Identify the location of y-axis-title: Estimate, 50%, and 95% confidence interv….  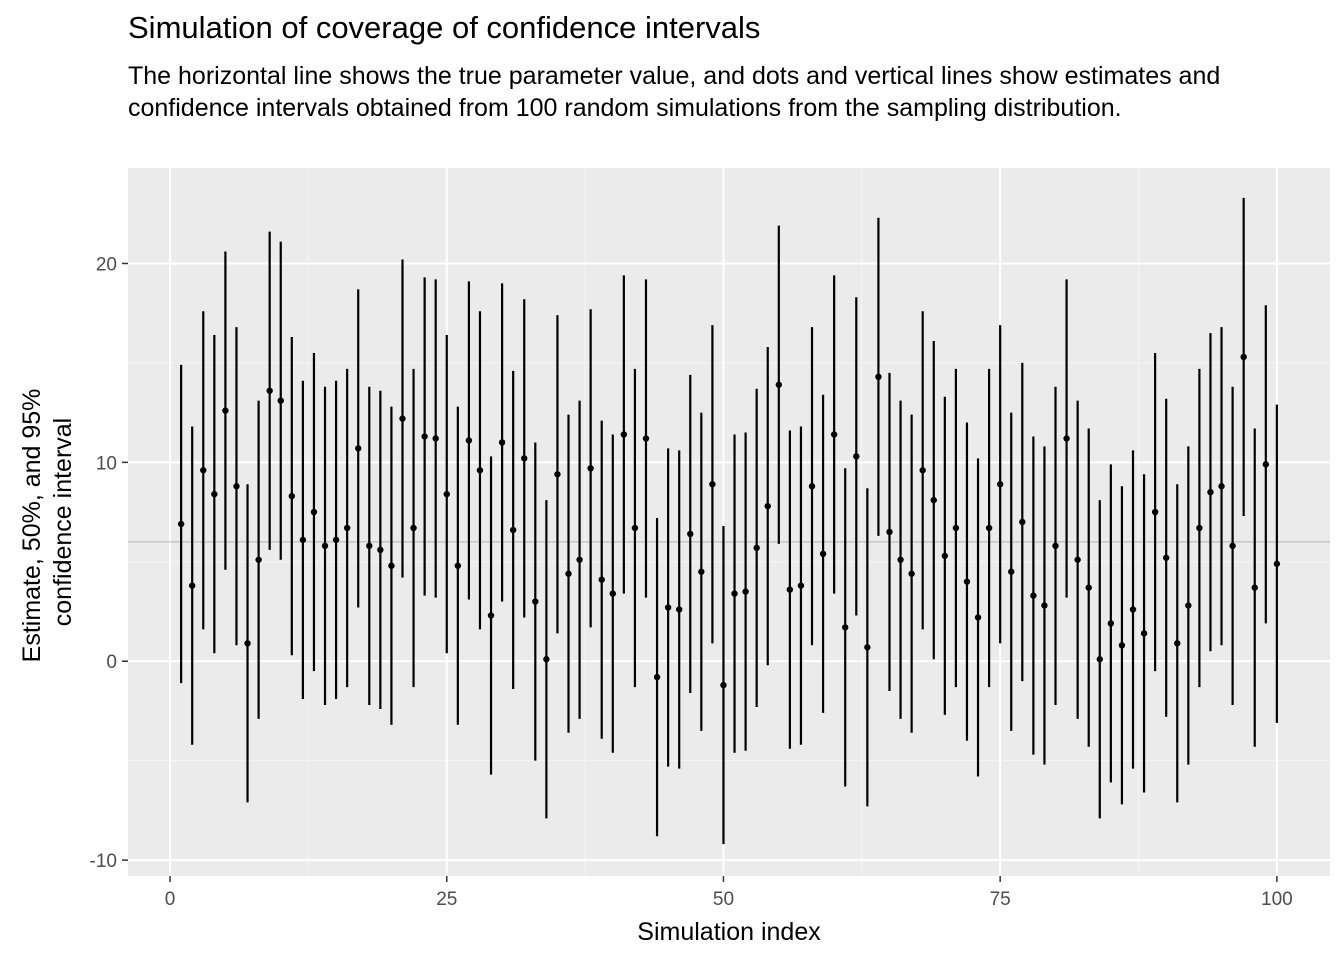
(47, 522).